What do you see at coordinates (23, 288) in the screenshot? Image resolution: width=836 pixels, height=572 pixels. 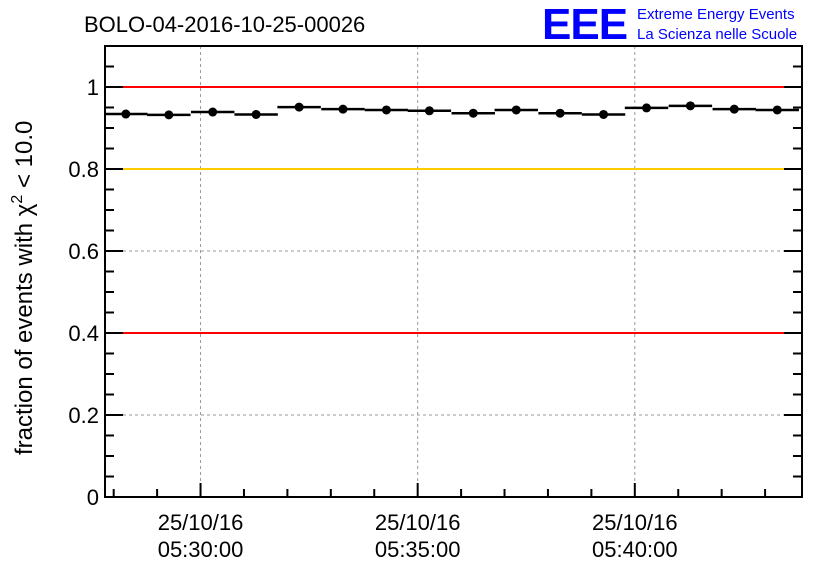 I see `y-axis-label: fraction of events with χ2 < 10.0` at bounding box center [23, 288].